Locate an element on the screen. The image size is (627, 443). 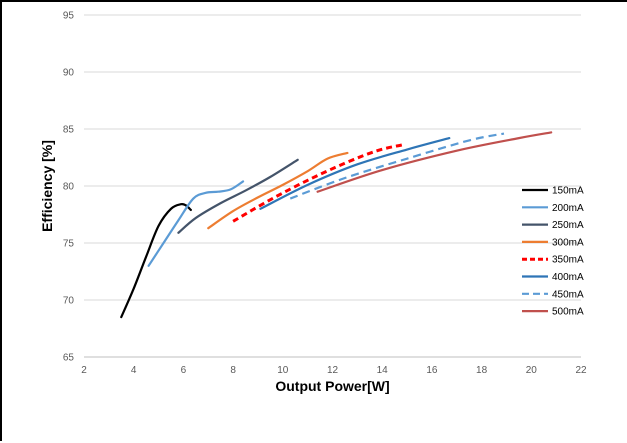
series-line-150mA is located at coordinates (156, 260).